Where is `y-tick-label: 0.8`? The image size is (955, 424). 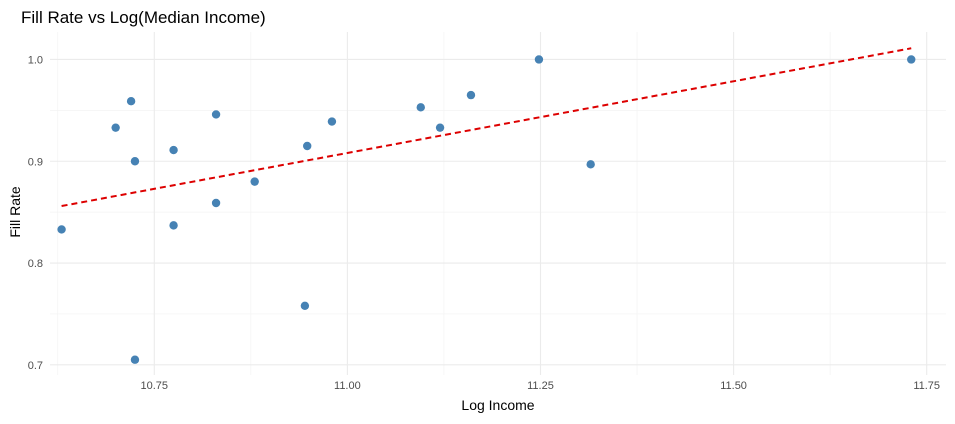 y-tick-label: 0.8 is located at coordinates (35, 264).